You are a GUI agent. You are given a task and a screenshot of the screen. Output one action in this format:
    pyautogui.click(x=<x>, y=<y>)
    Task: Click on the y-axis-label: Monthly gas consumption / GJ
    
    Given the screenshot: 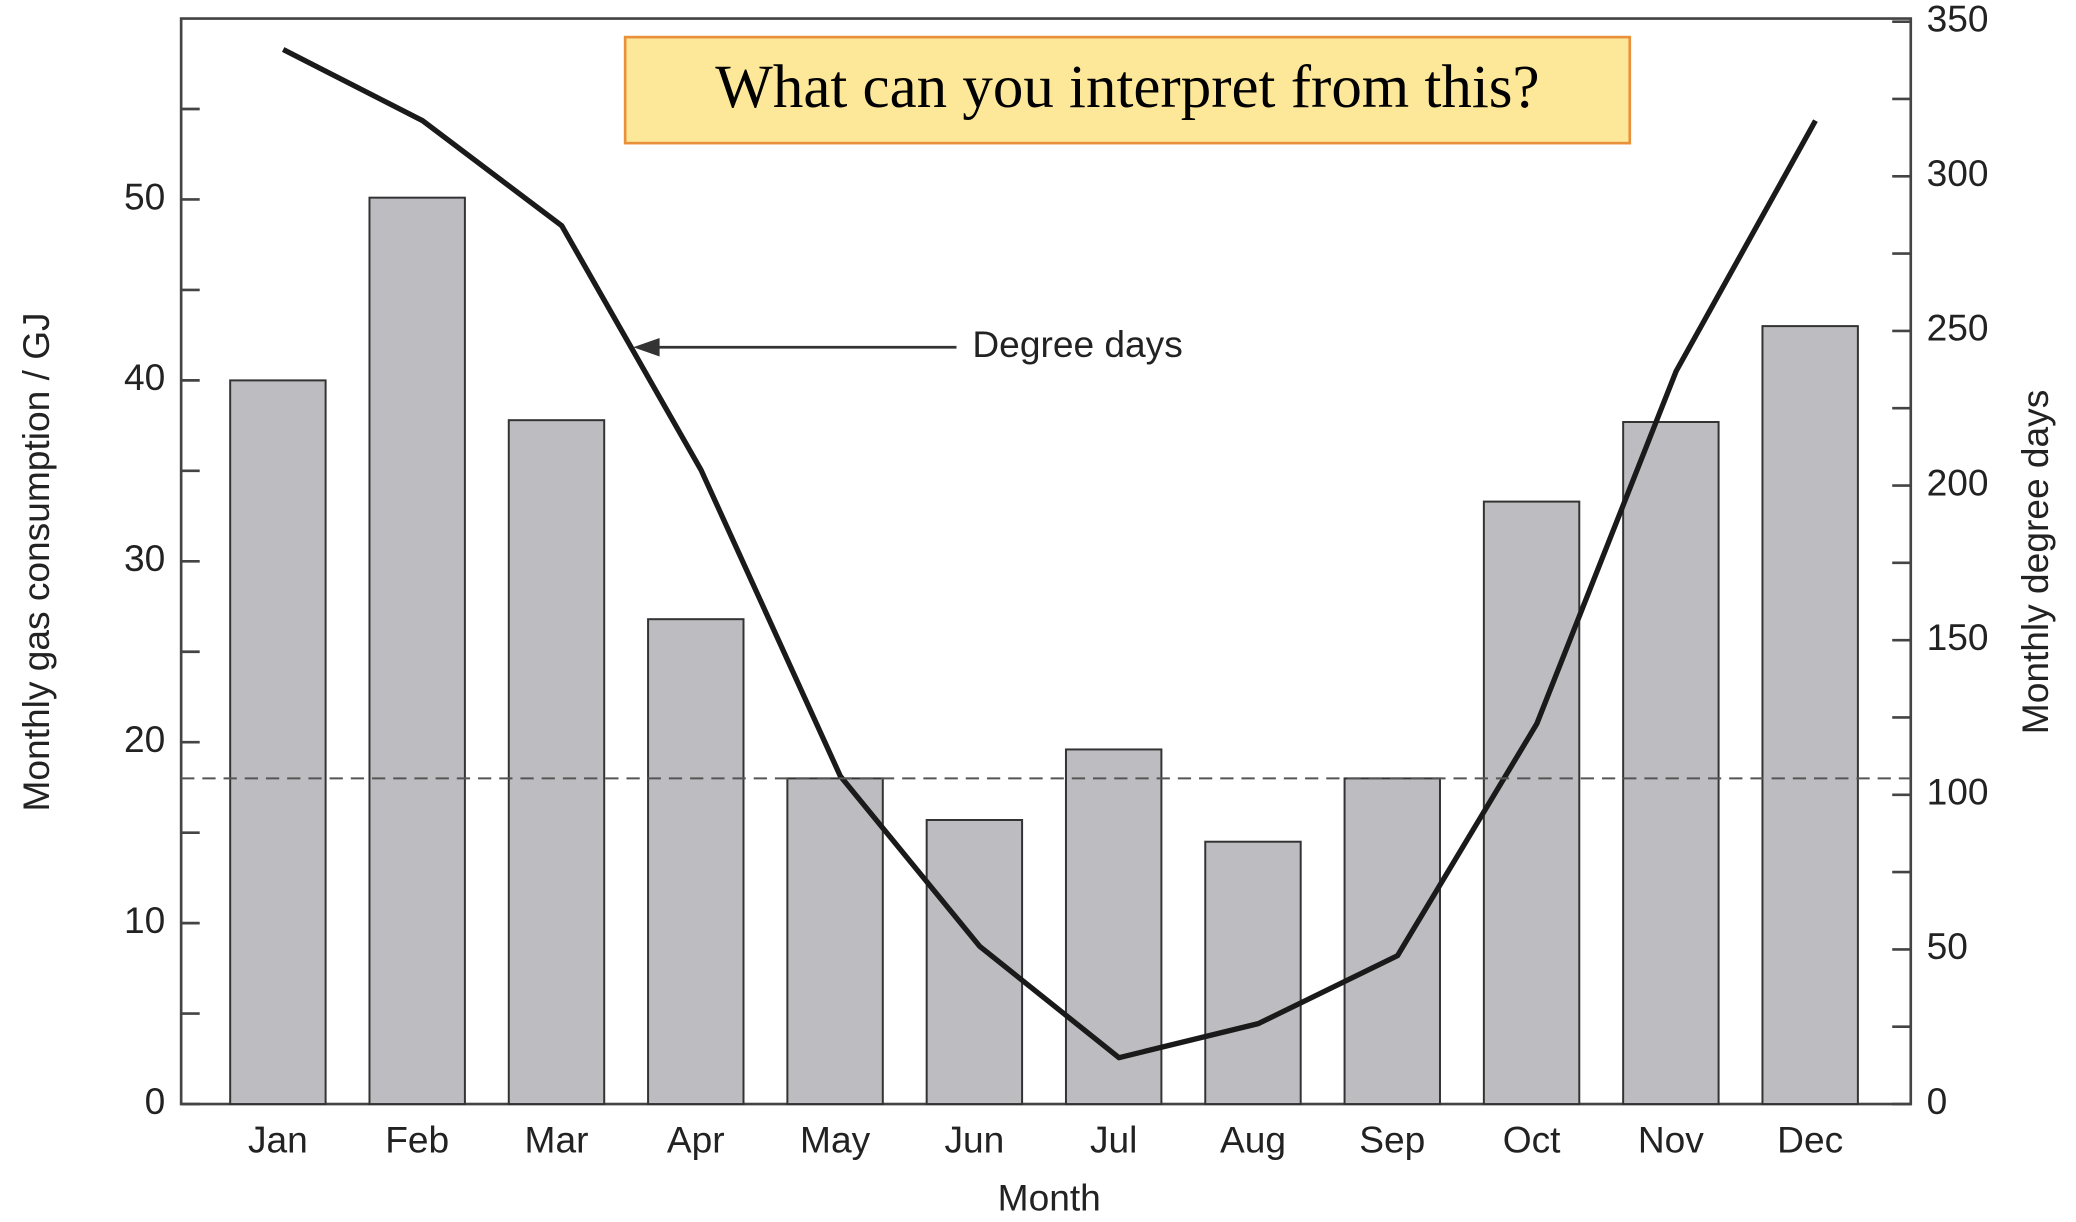 What is the action you would take?
    pyautogui.click(x=36, y=561)
    